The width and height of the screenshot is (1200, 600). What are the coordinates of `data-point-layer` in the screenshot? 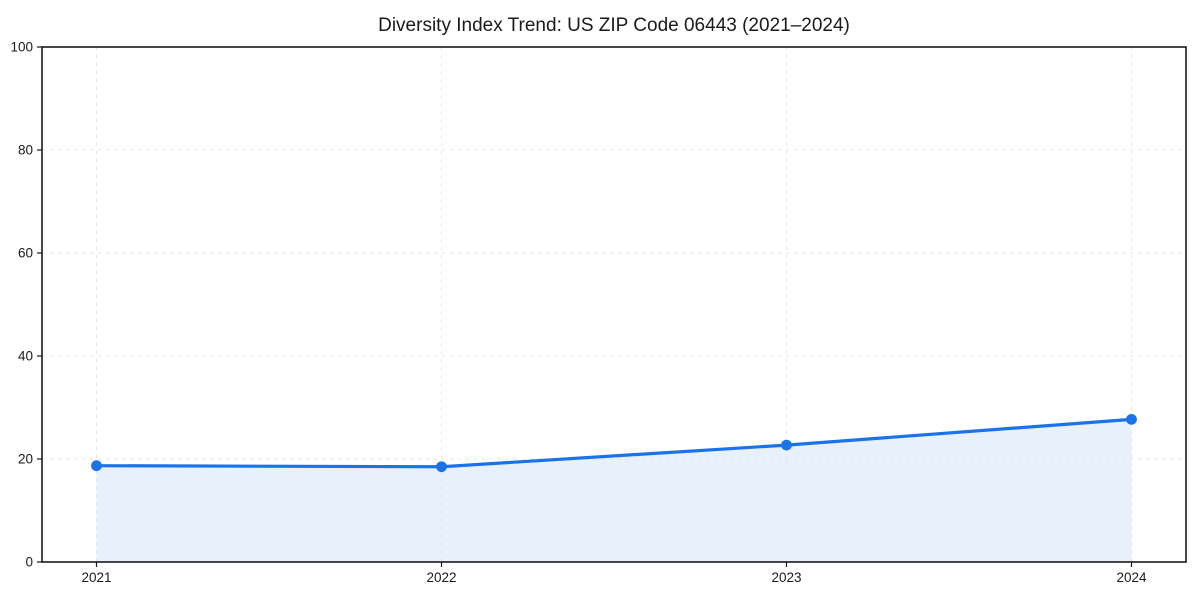 It's located at (614, 443).